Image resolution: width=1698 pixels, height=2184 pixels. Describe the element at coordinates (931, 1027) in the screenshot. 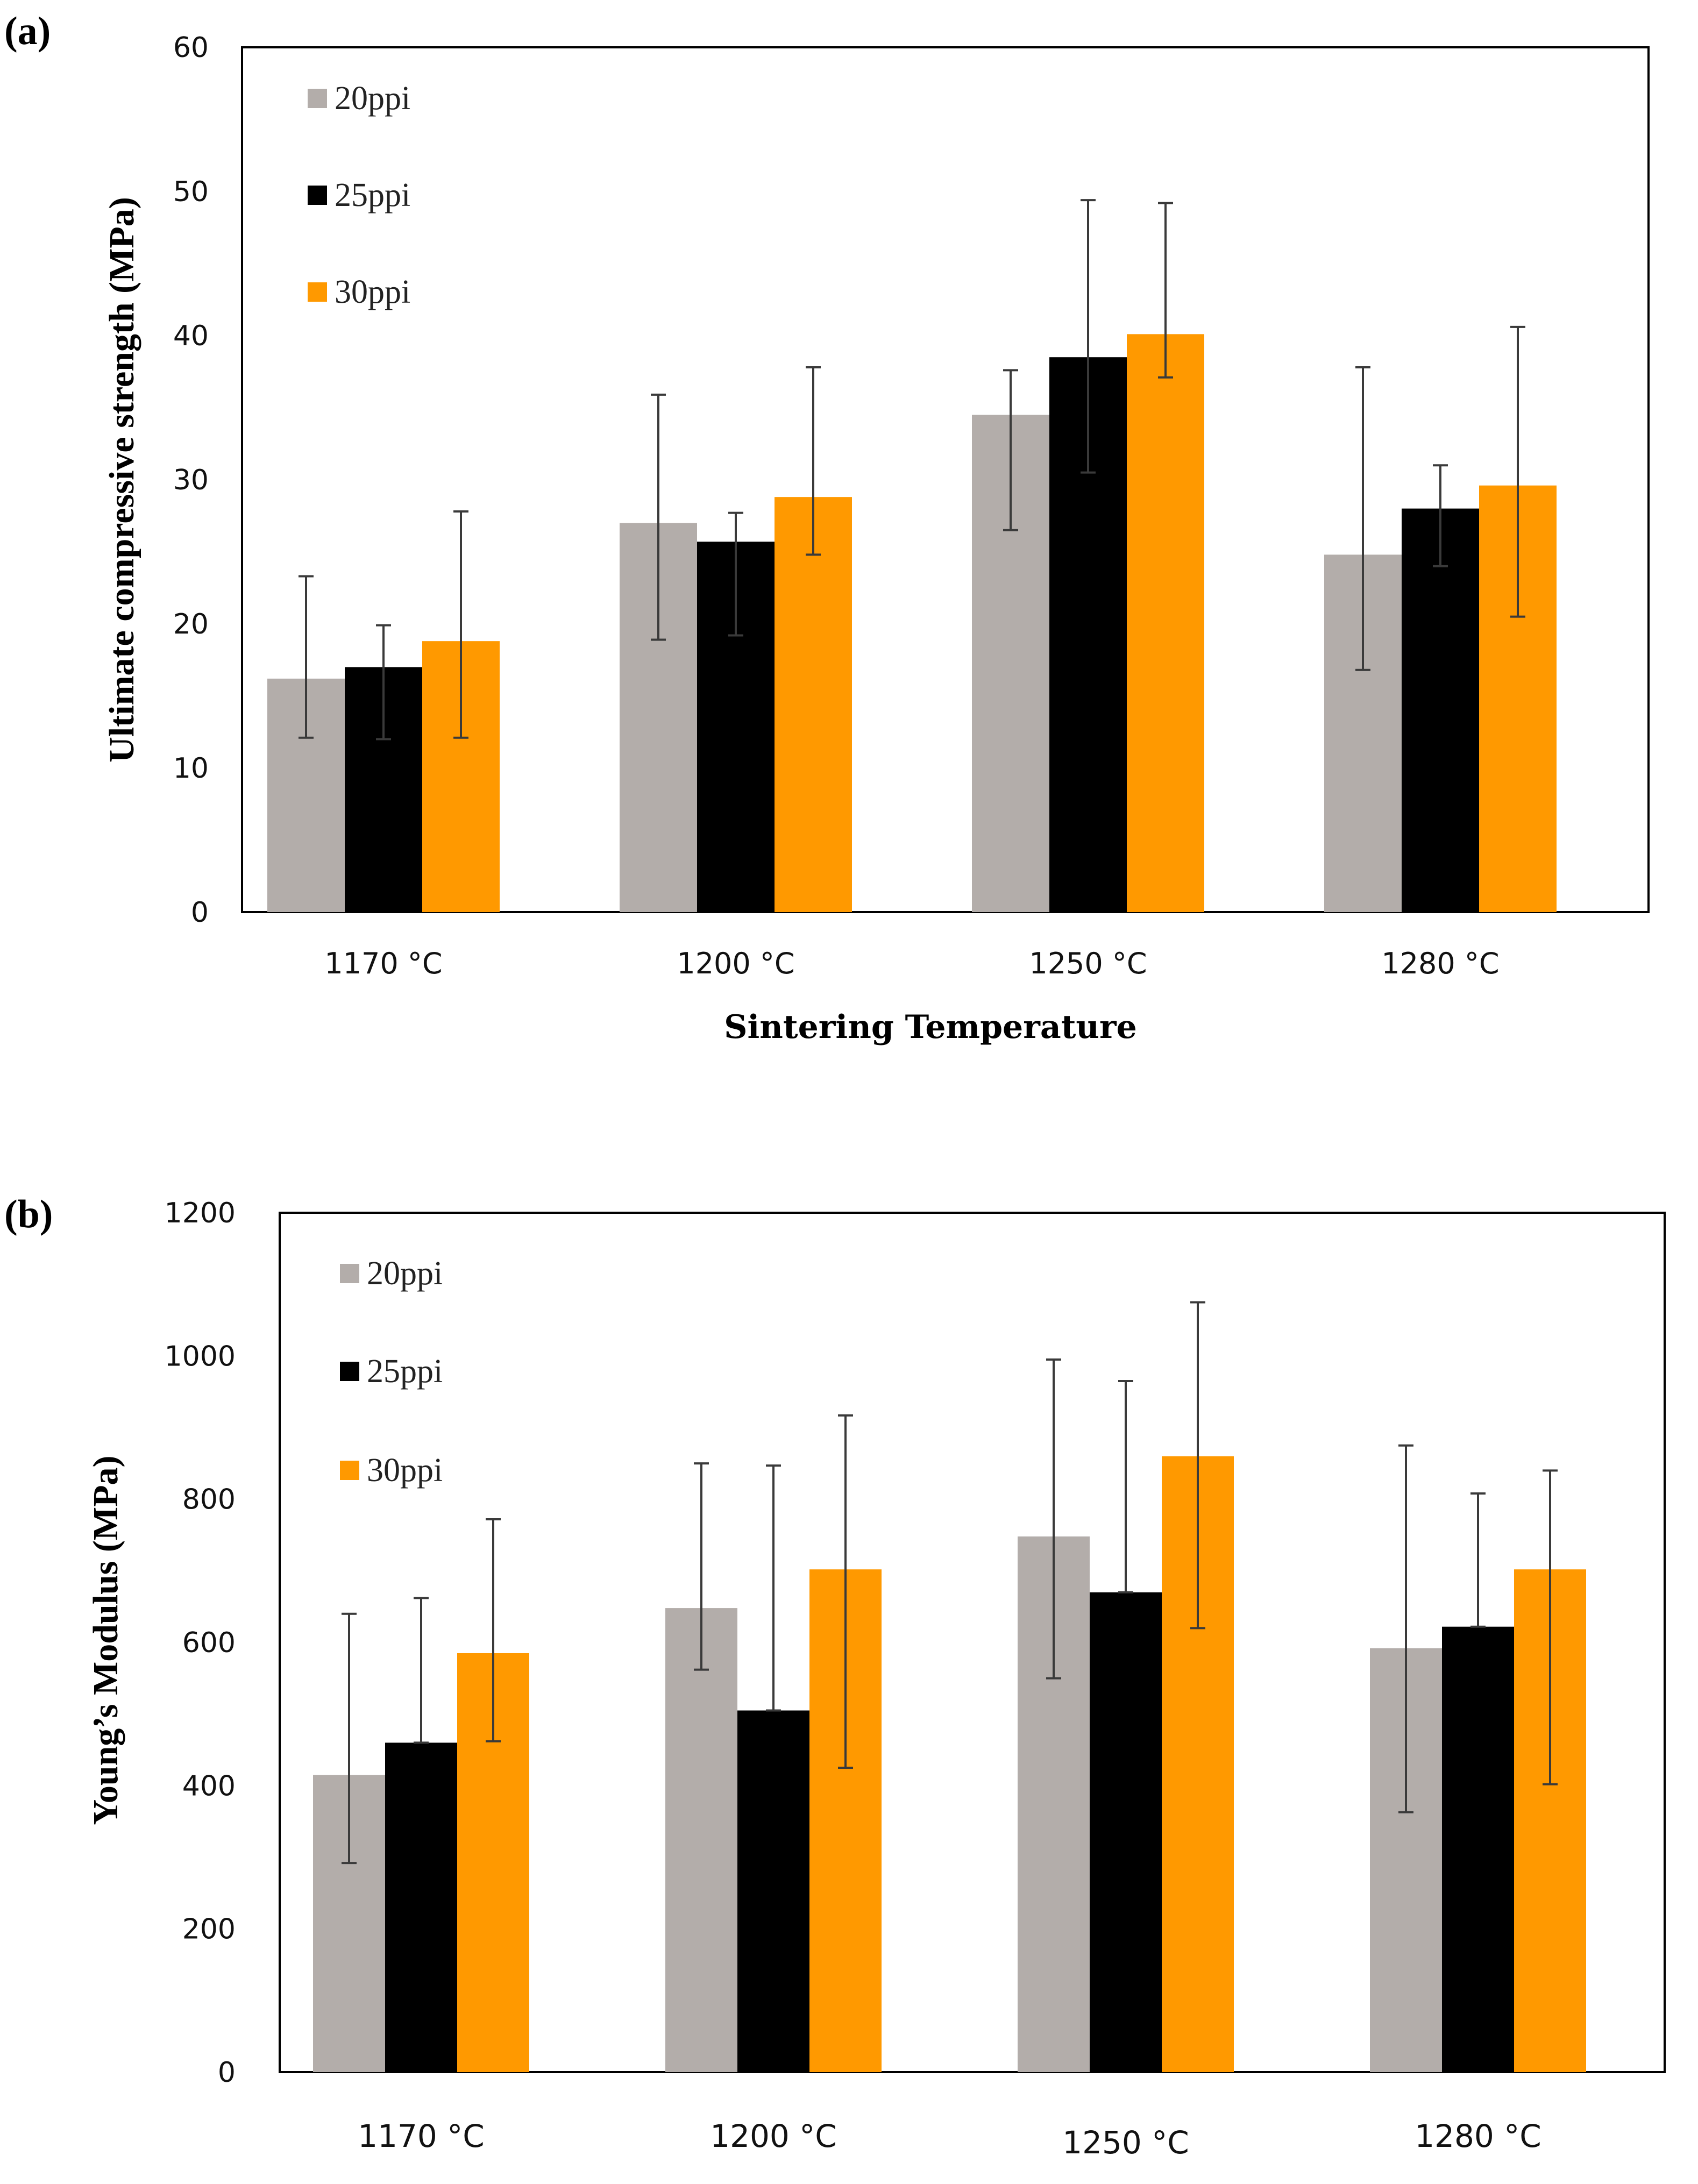

I see `x-axis-label-a: Sintering Temperature` at that location.